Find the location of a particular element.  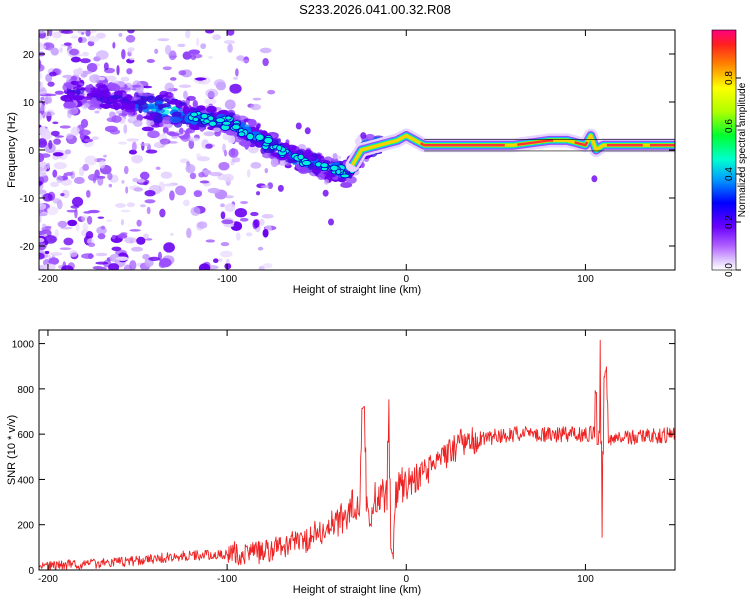

spectrogram-track is located at coordinates (510, 150).